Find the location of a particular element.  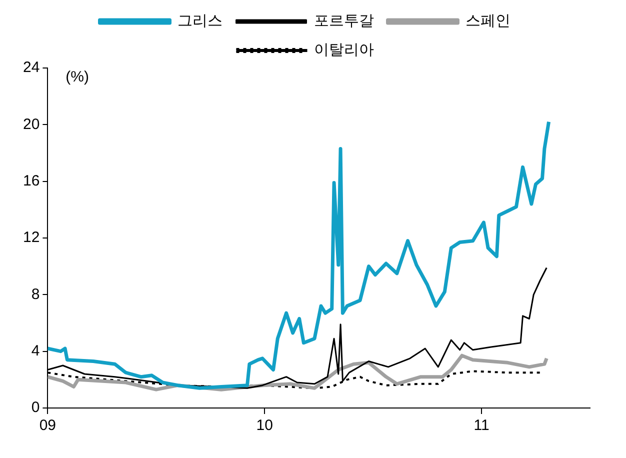

x-tick-label: 11 is located at coordinates (482, 425).